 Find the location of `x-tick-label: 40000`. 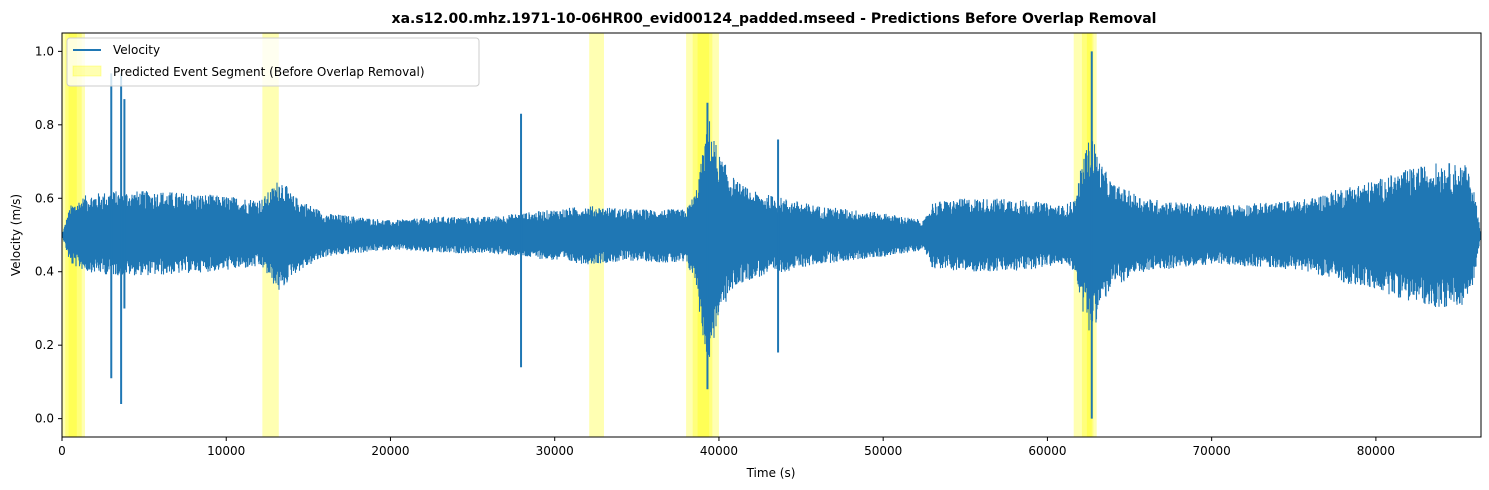

x-tick-label: 40000 is located at coordinates (719, 451).